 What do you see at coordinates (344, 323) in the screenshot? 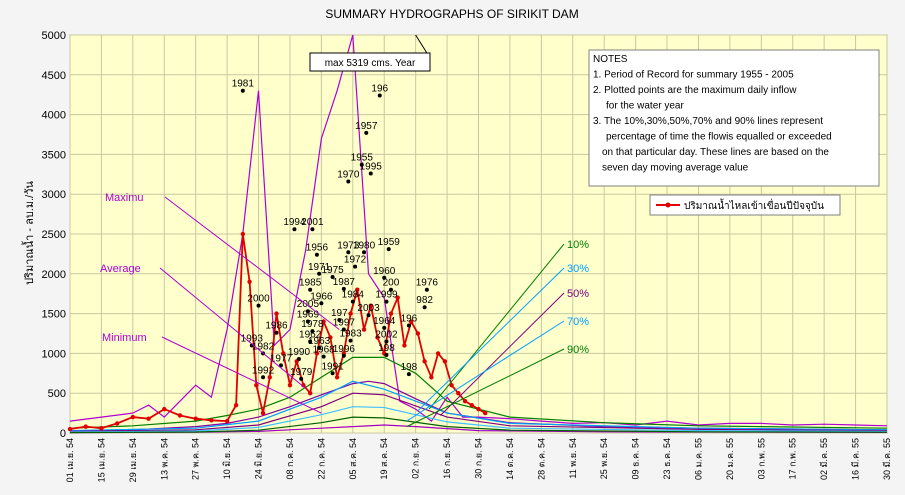
I see `max-year-label: 1997` at bounding box center [344, 323].